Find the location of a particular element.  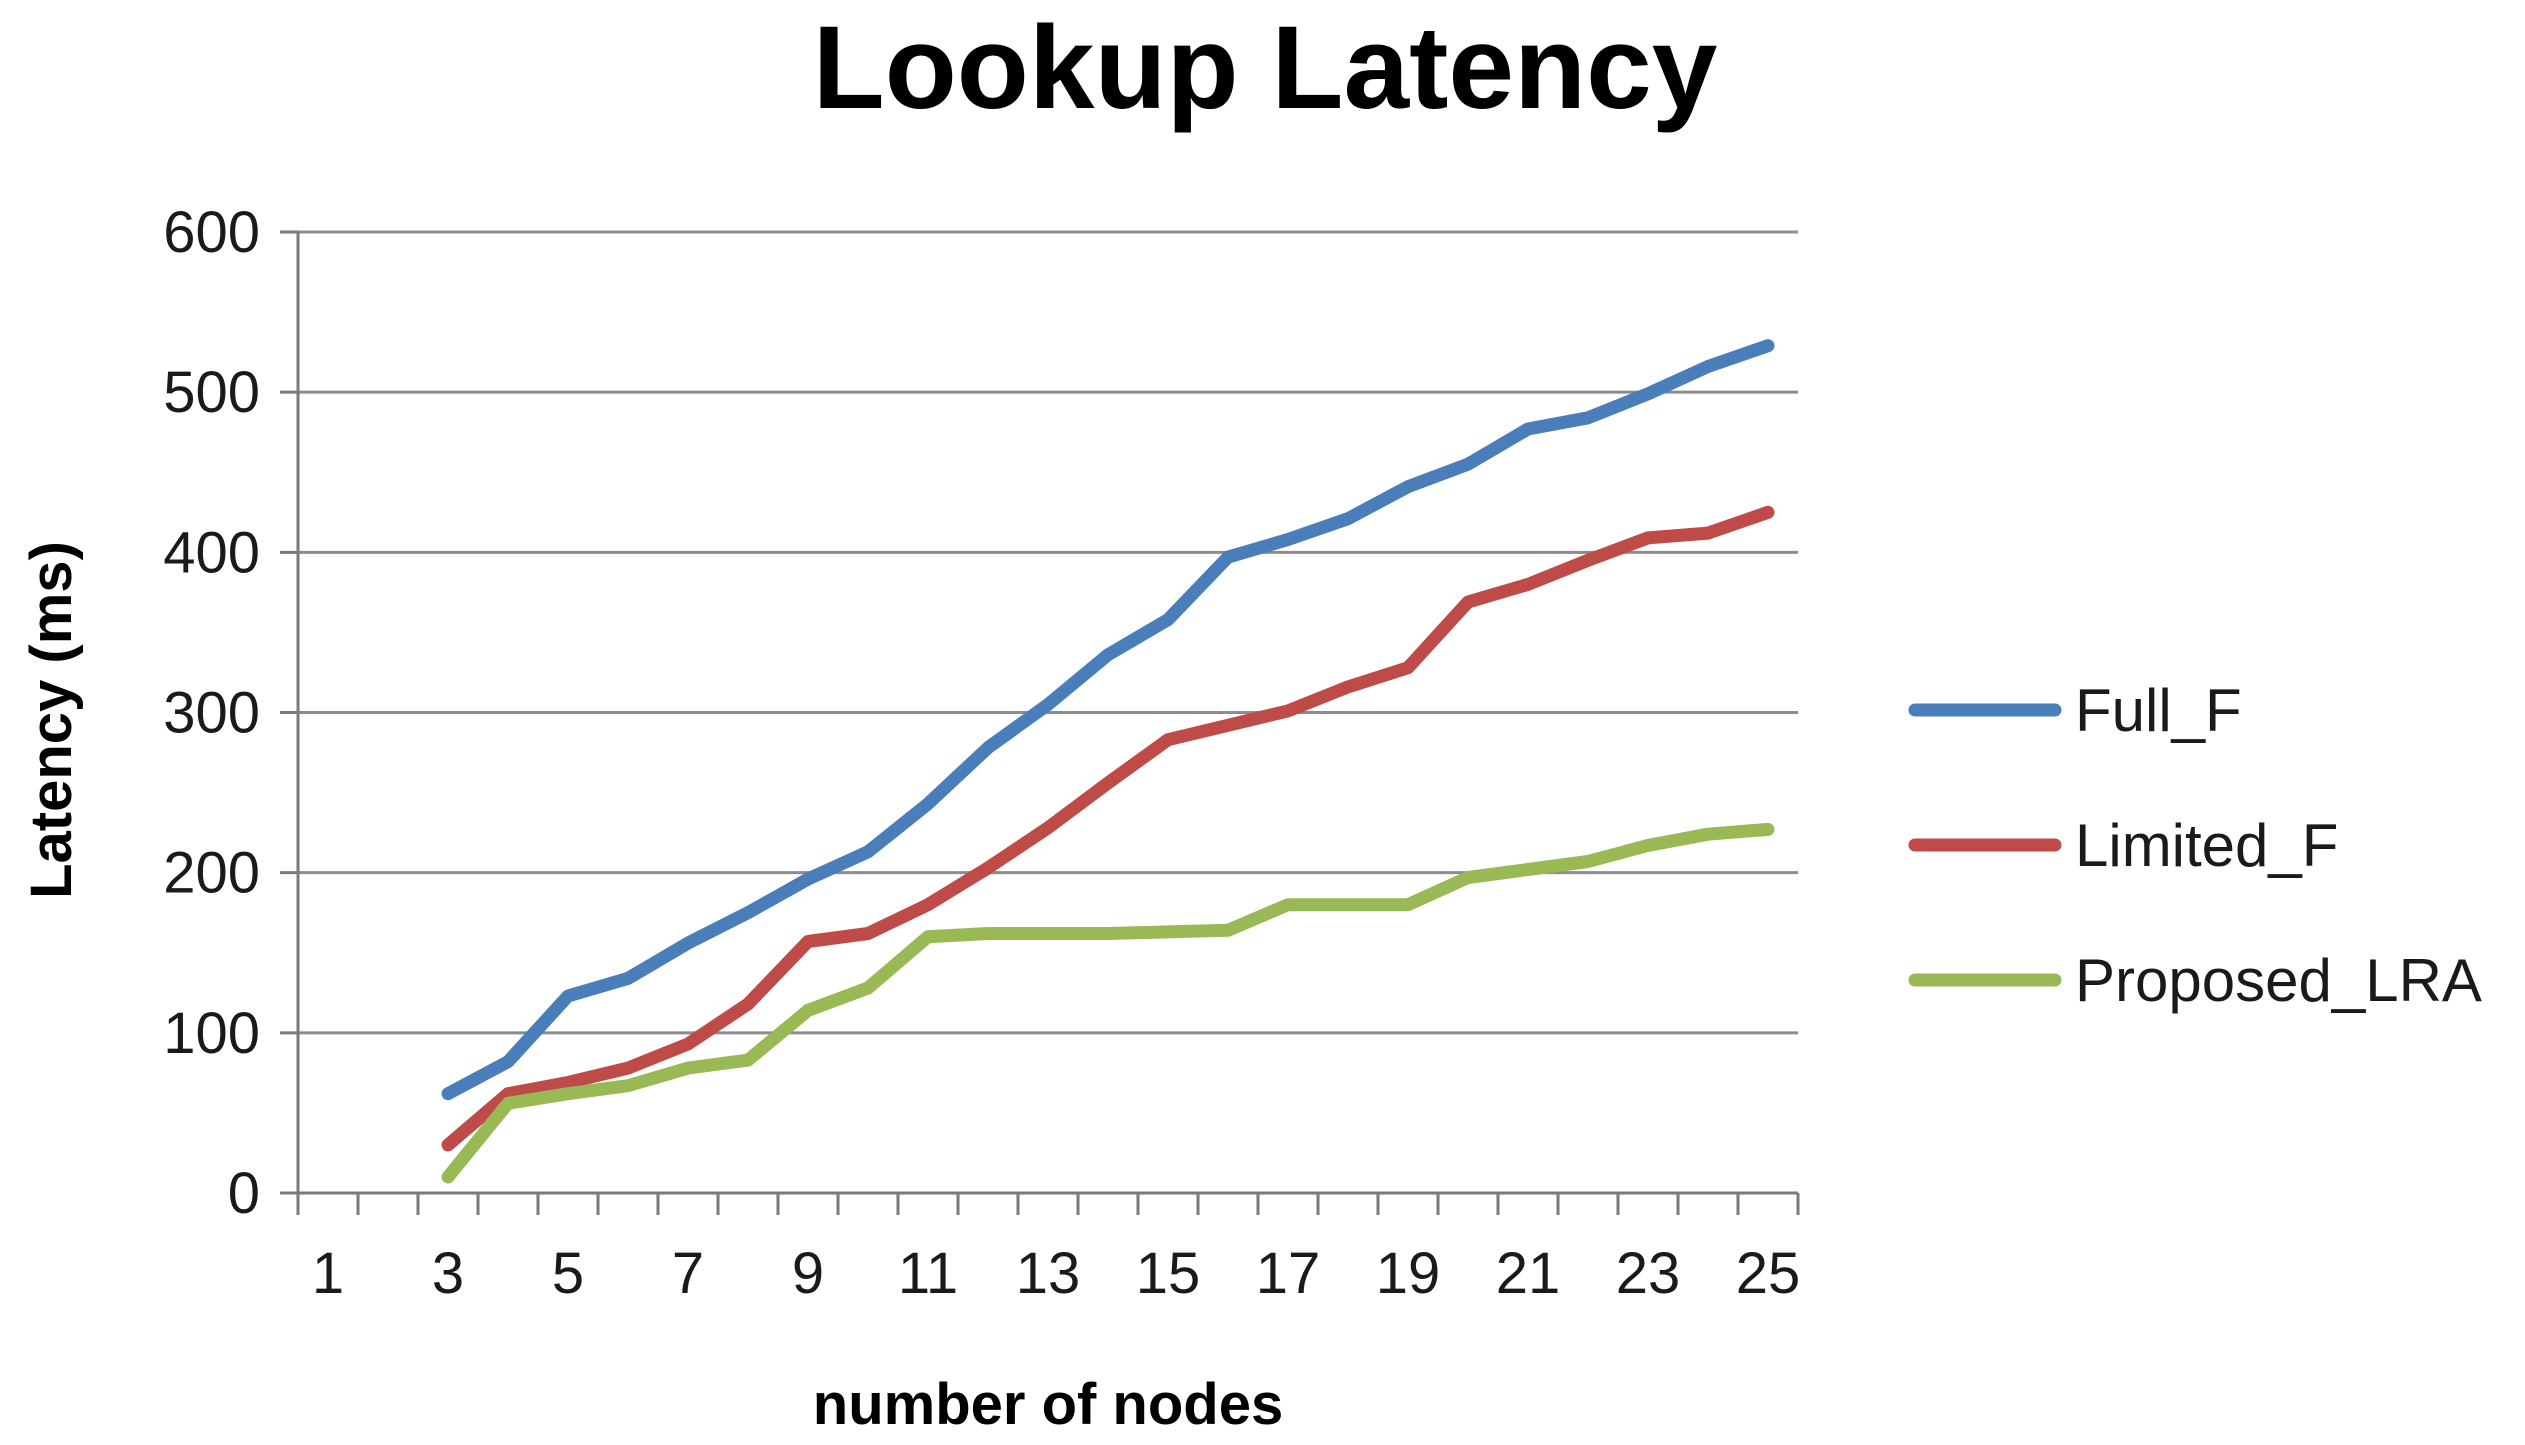

y-tick-label: 600 is located at coordinates (211, 232).